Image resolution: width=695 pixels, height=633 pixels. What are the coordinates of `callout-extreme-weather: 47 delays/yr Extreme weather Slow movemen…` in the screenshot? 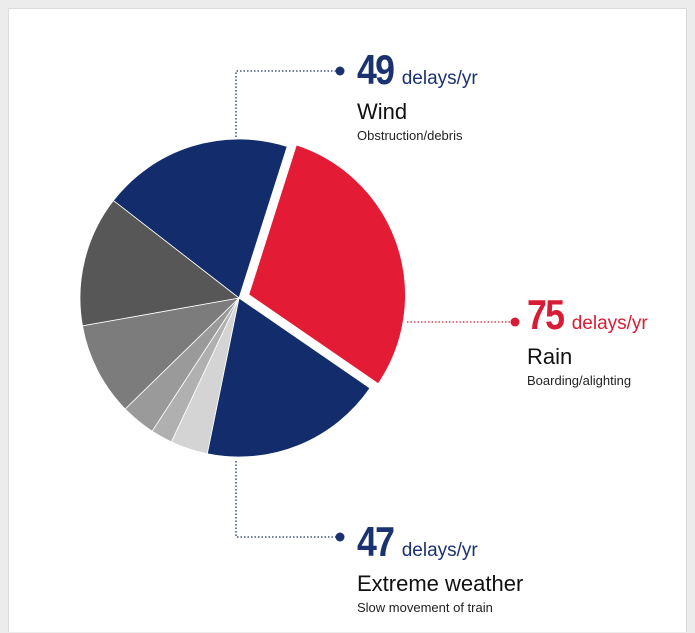 It's located at (440, 568).